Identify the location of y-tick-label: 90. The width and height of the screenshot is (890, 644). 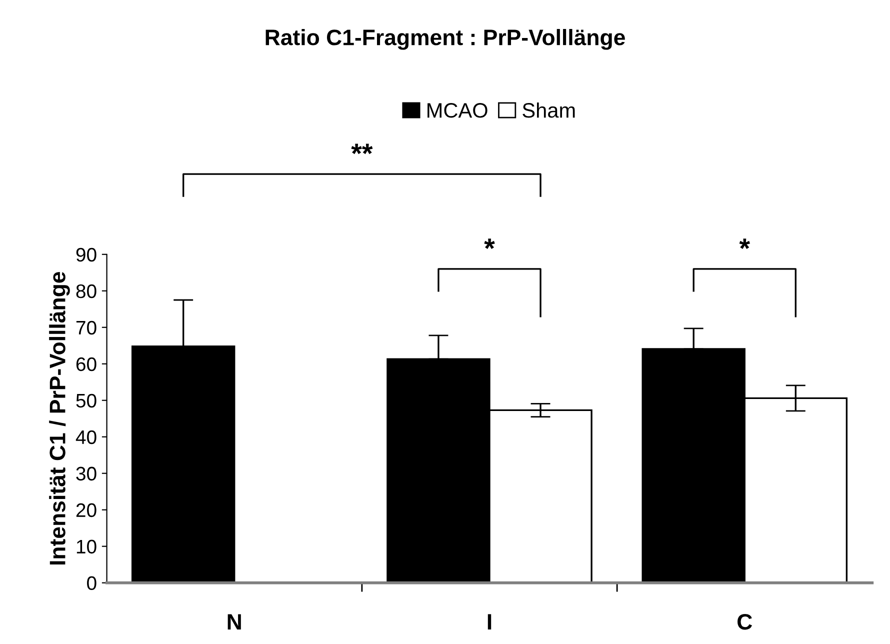
(86, 255).